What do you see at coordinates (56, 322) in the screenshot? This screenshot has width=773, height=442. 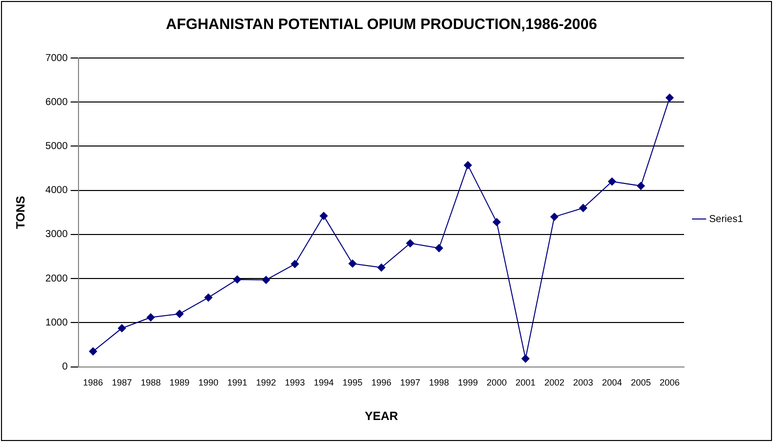 I see `y-tick-label: 1000` at bounding box center [56, 322].